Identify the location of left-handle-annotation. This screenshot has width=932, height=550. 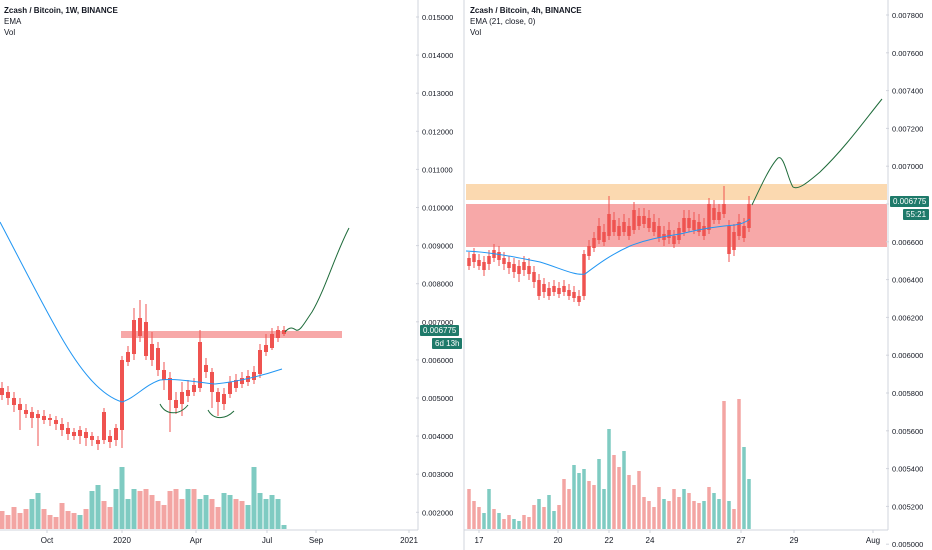
(221, 414).